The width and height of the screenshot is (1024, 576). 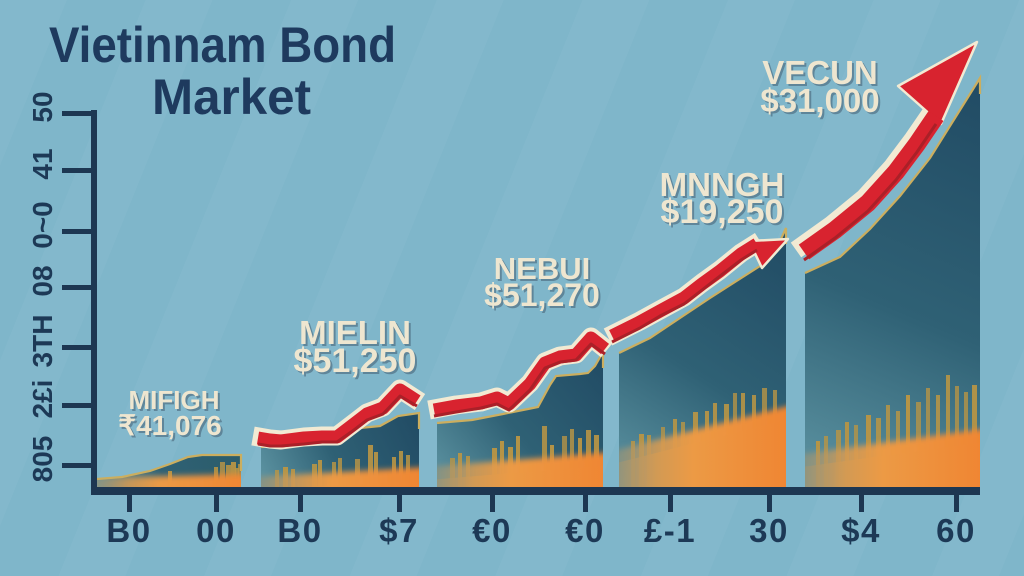 What do you see at coordinates (216, 530) in the screenshot?
I see `svg-text: 00` at bounding box center [216, 530].